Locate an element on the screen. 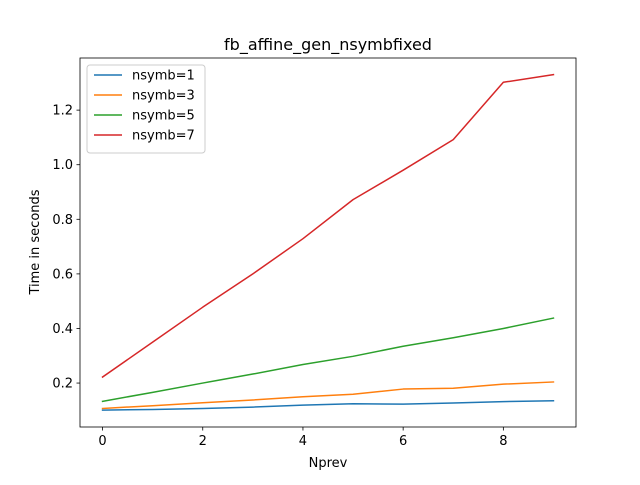 The width and height of the screenshot is (640, 485). x-axis-label: Nprev is located at coordinates (328, 463).